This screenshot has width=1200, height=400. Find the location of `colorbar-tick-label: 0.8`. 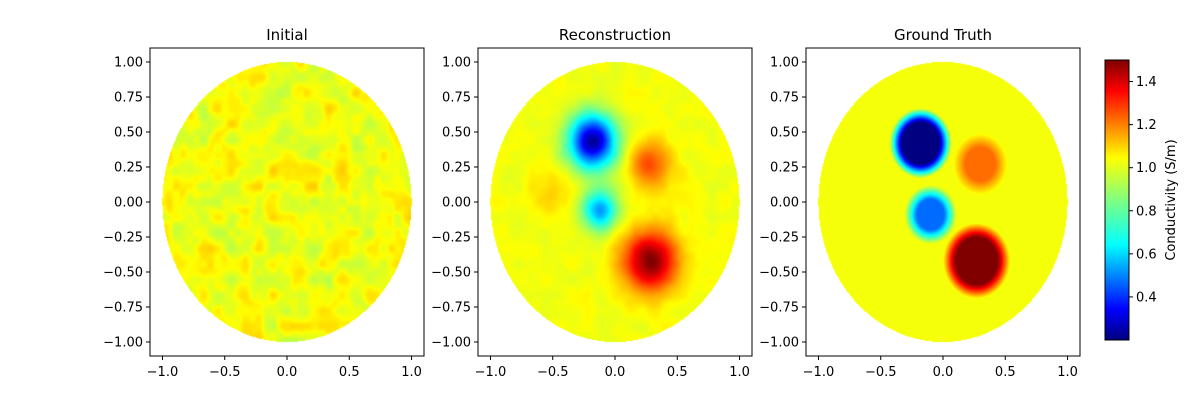

colorbar-tick-label: 0.8 is located at coordinates (1146, 211).